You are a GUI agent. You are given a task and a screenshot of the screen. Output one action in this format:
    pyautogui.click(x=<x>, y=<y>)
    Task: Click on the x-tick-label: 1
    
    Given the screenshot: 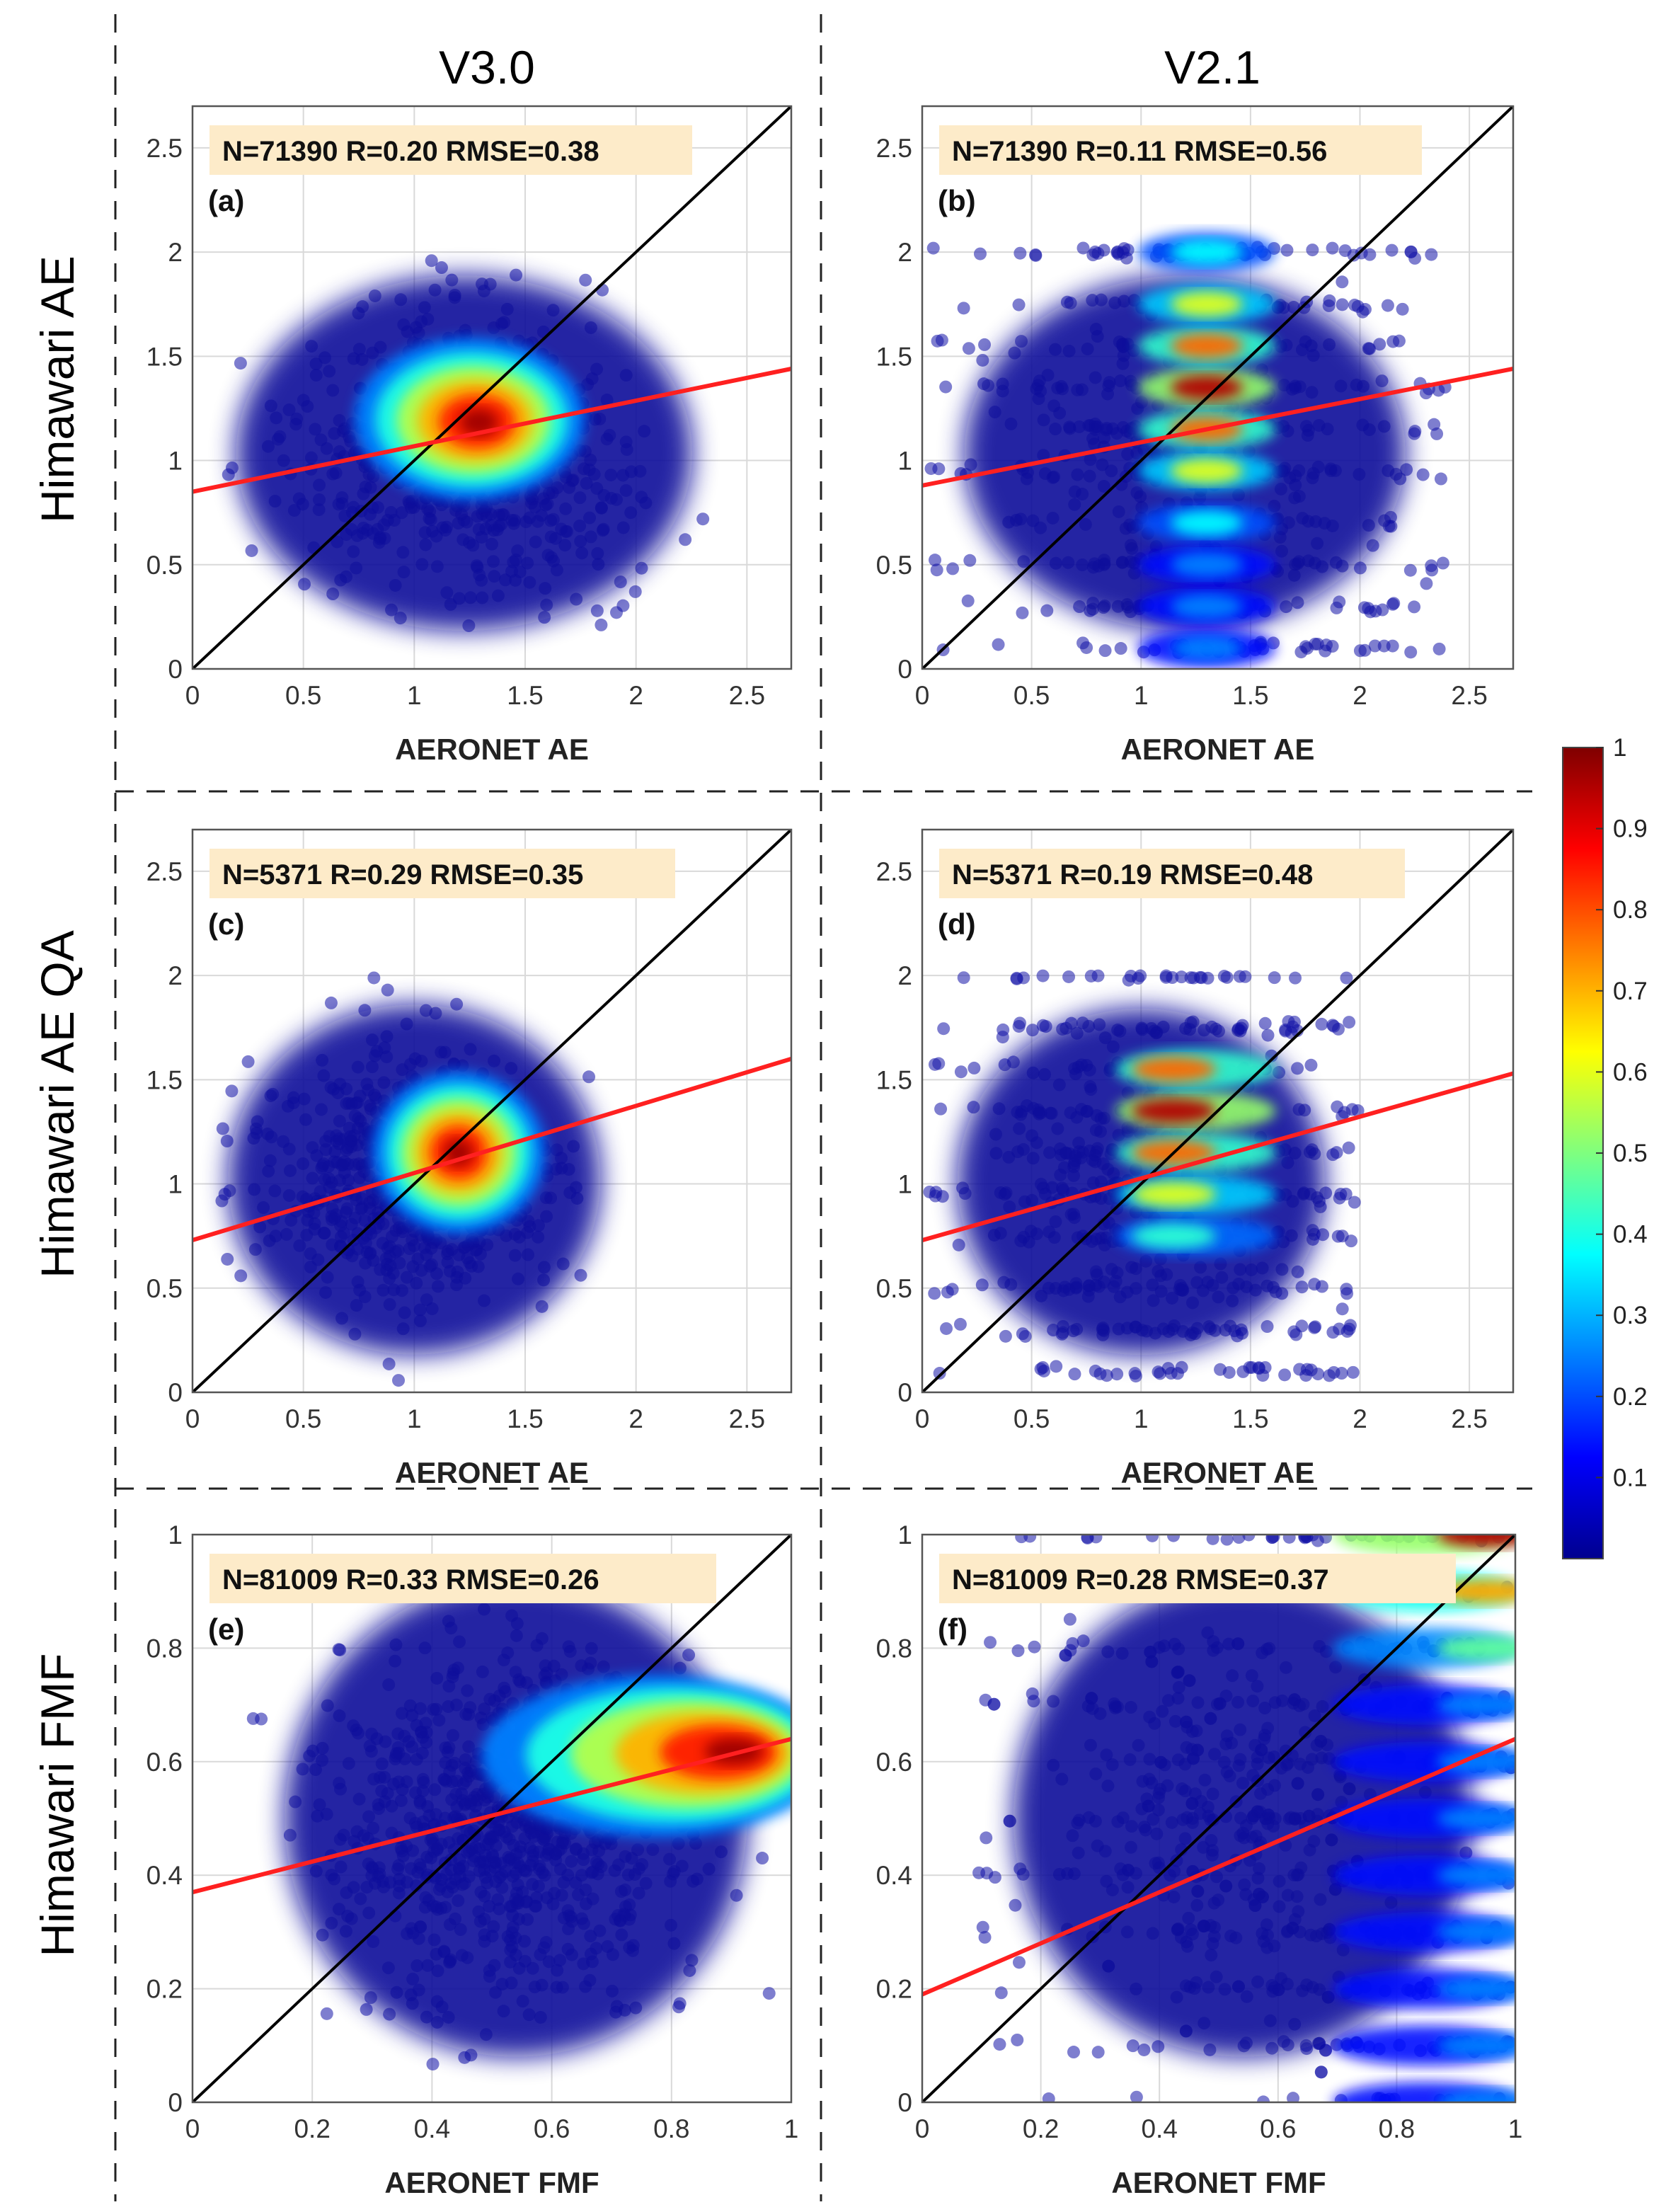 What is the action you would take?
    pyautogui.click(x=791, y=2128)
    